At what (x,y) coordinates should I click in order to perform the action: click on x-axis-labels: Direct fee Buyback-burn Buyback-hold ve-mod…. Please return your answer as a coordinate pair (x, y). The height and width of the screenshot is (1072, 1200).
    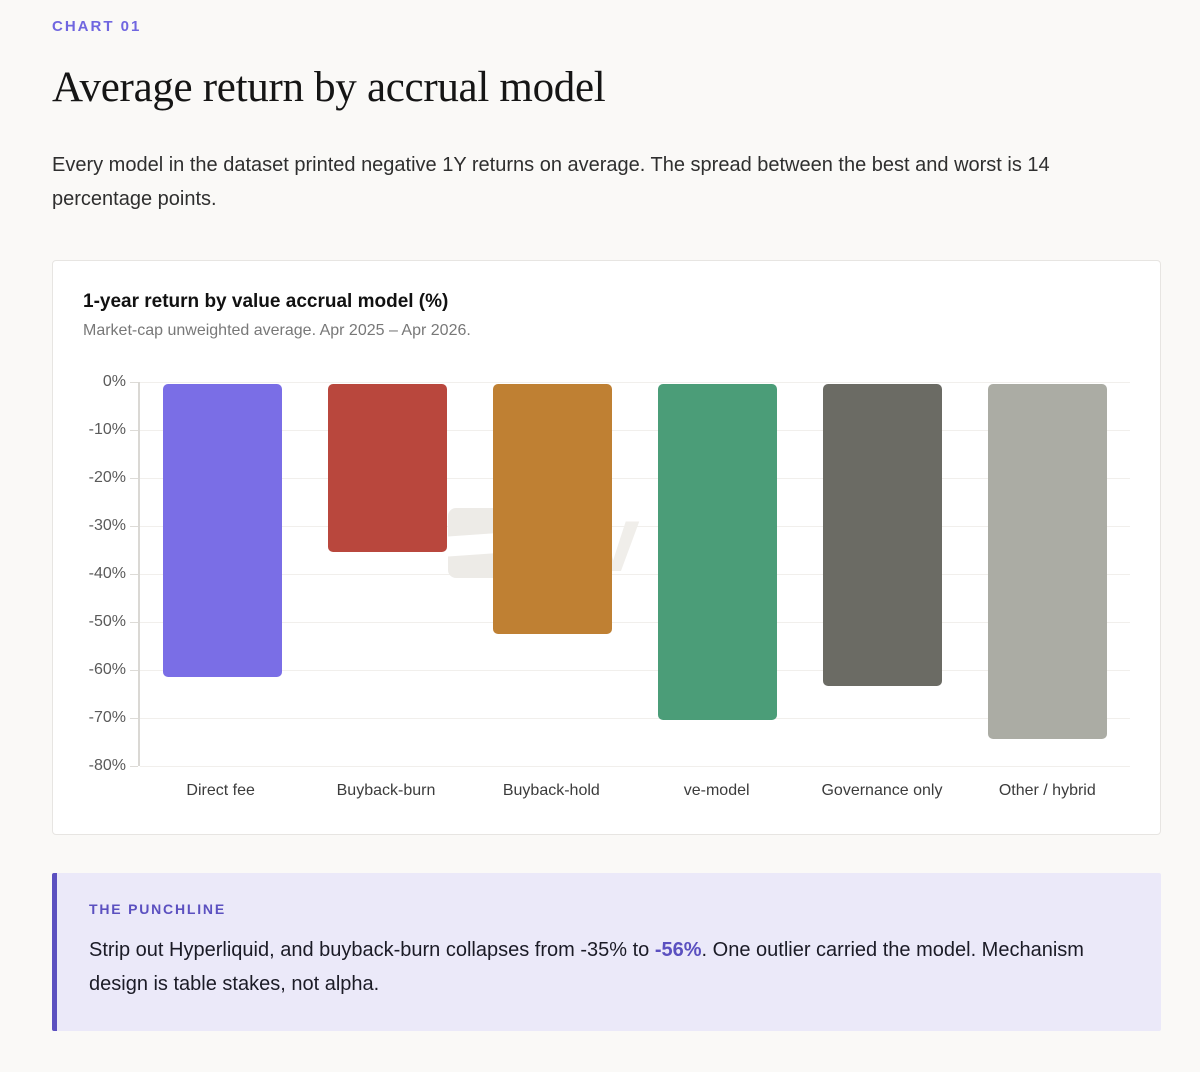
    Looking at the image, I should click on (634, 791).